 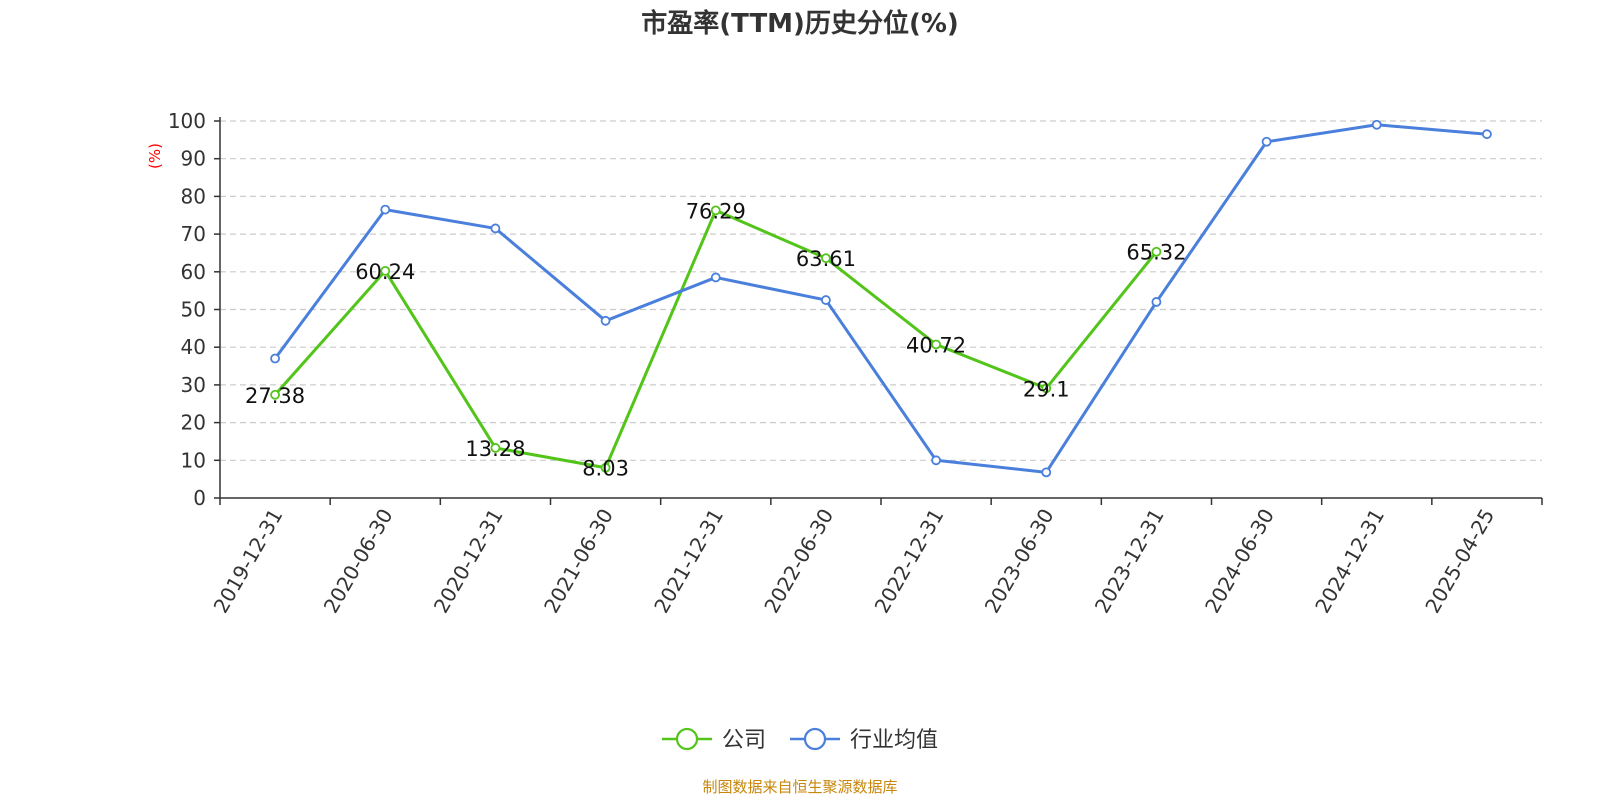 I want to click on y-axis-label: (%), so click(x=155, y=156).